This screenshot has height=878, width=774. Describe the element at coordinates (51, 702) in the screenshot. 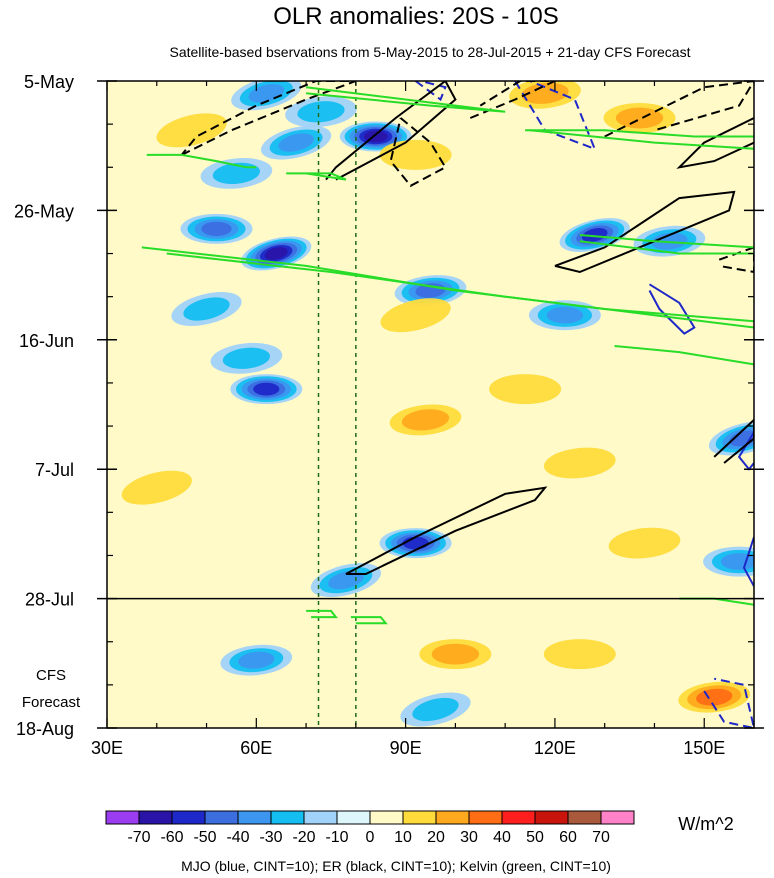

I see `forecast-label-line2: Forecast` at that location.